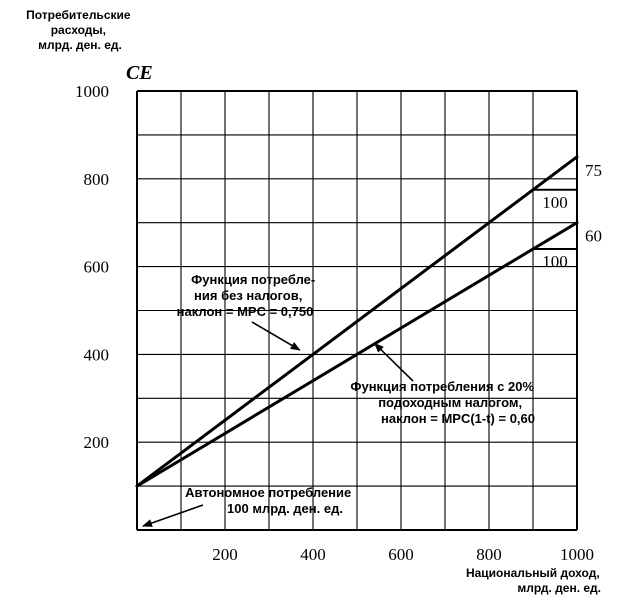  Describe the element at coordinates (225, 554) in the screenshot. I see `x-tick-label: 200` at that location.